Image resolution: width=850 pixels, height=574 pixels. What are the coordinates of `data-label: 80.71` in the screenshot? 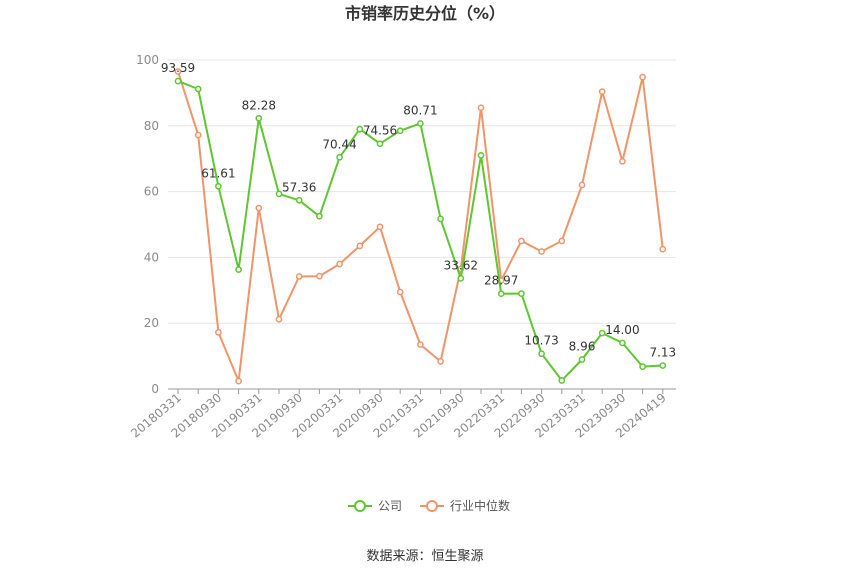 It's located at (420, 110).